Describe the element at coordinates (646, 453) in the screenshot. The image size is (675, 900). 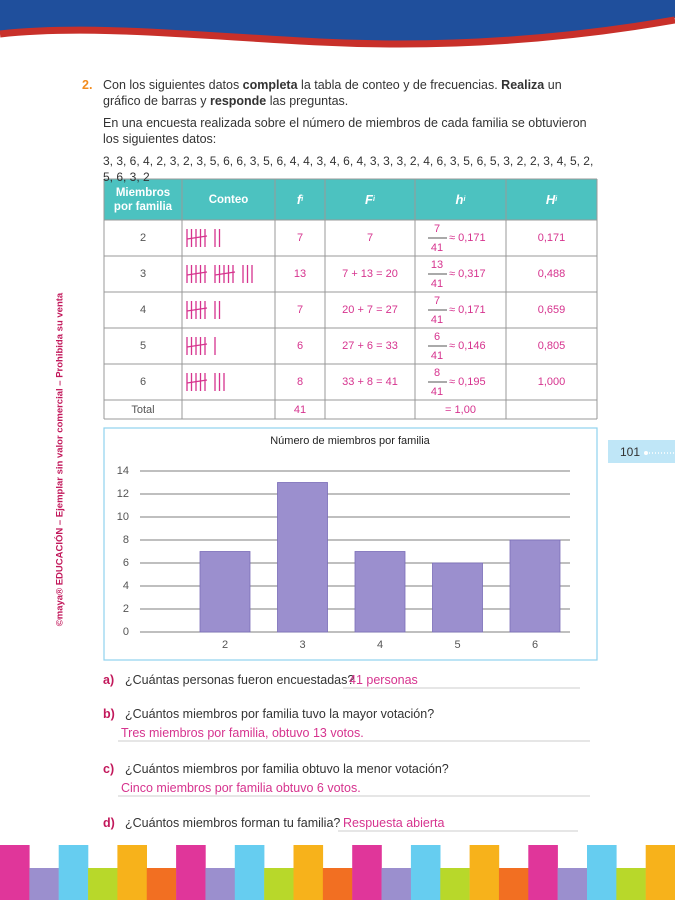
I see `page-number-dot` at that location.